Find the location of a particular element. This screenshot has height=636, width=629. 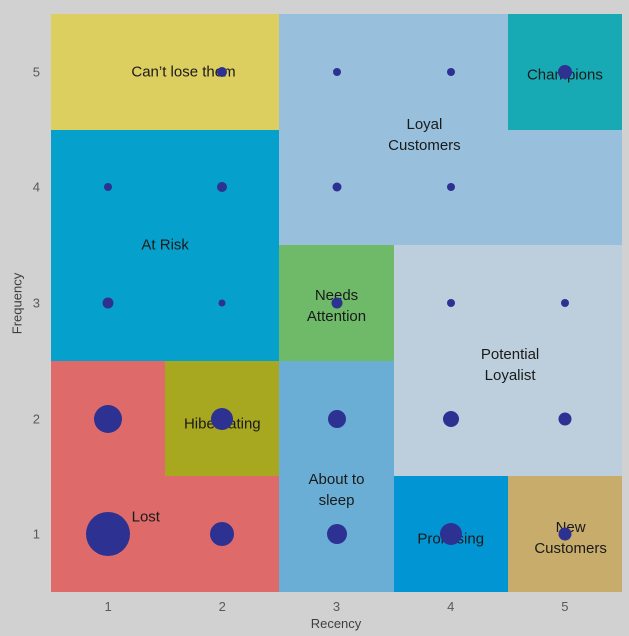

x-tick-2: 2 is located at coordinates (222, 606).